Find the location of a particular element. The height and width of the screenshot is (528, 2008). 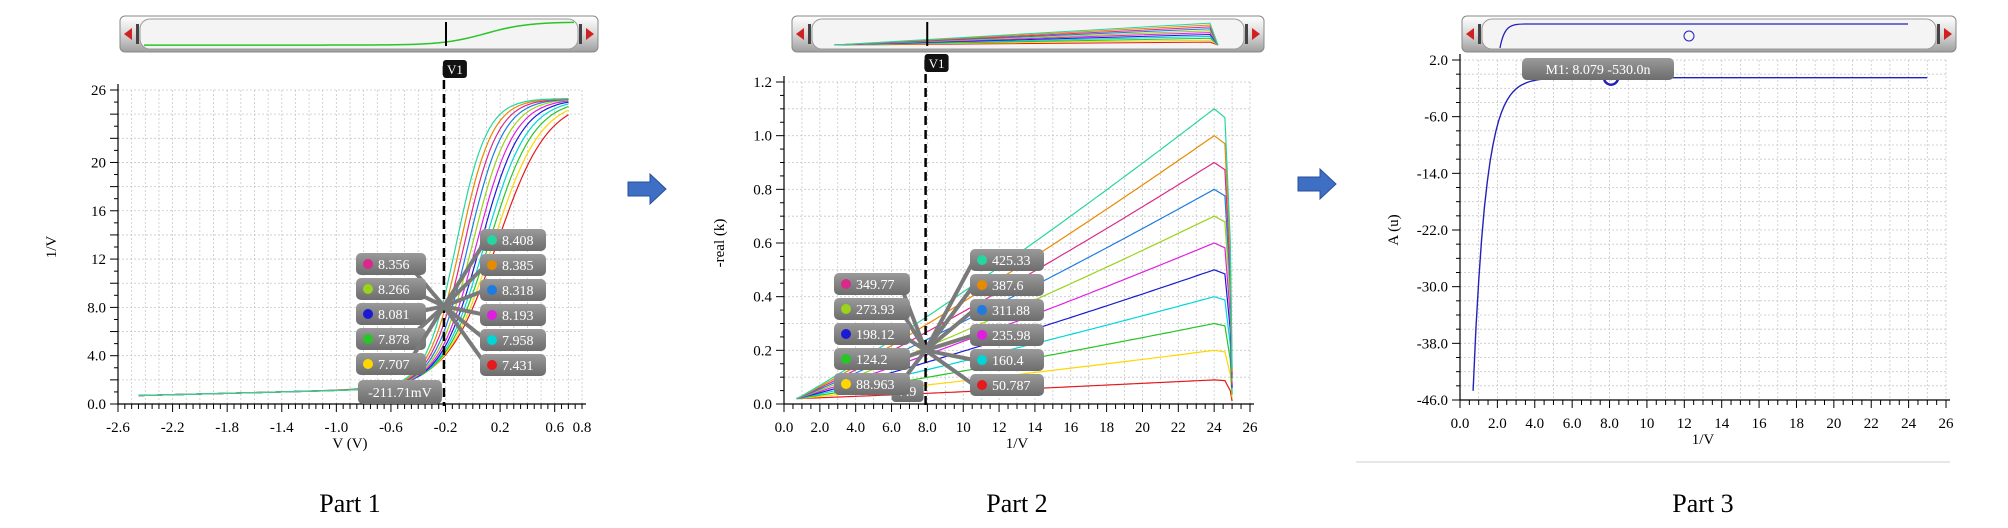

series-line-s11 is located at coordinates (353, 247).